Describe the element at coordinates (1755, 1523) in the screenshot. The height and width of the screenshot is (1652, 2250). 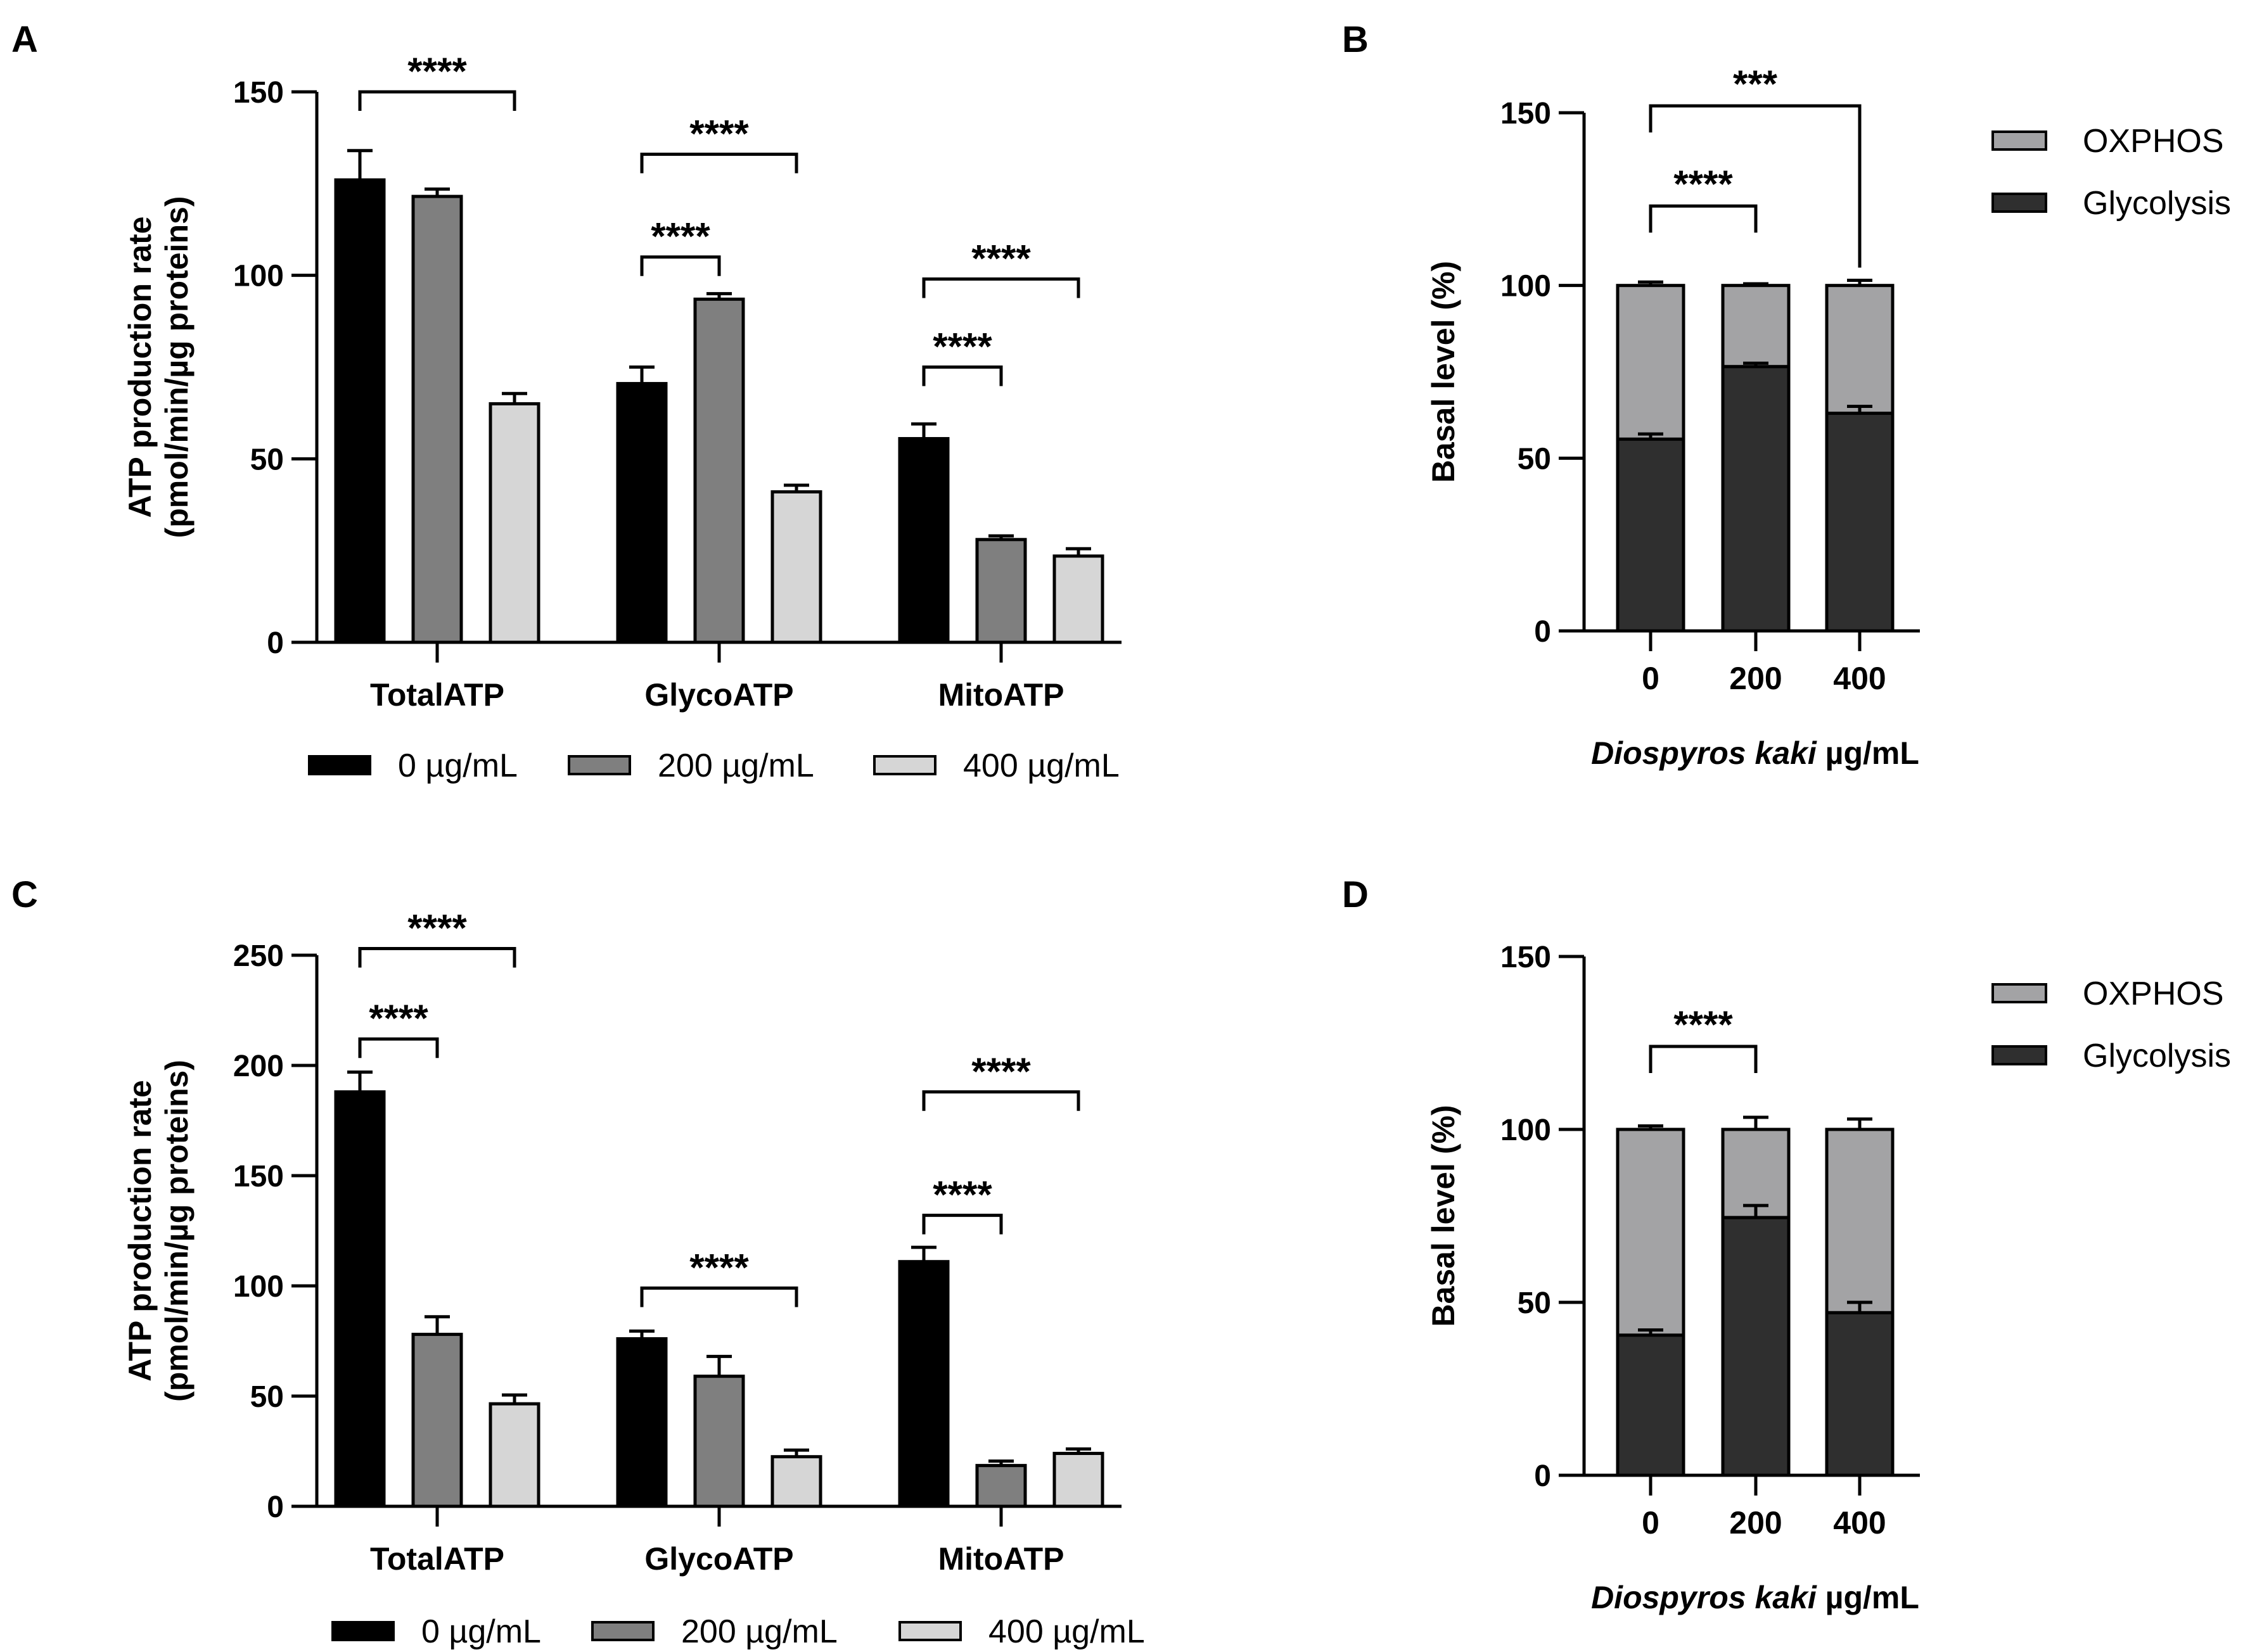
I see `panel-d-x-tick-label: 200` at that location.